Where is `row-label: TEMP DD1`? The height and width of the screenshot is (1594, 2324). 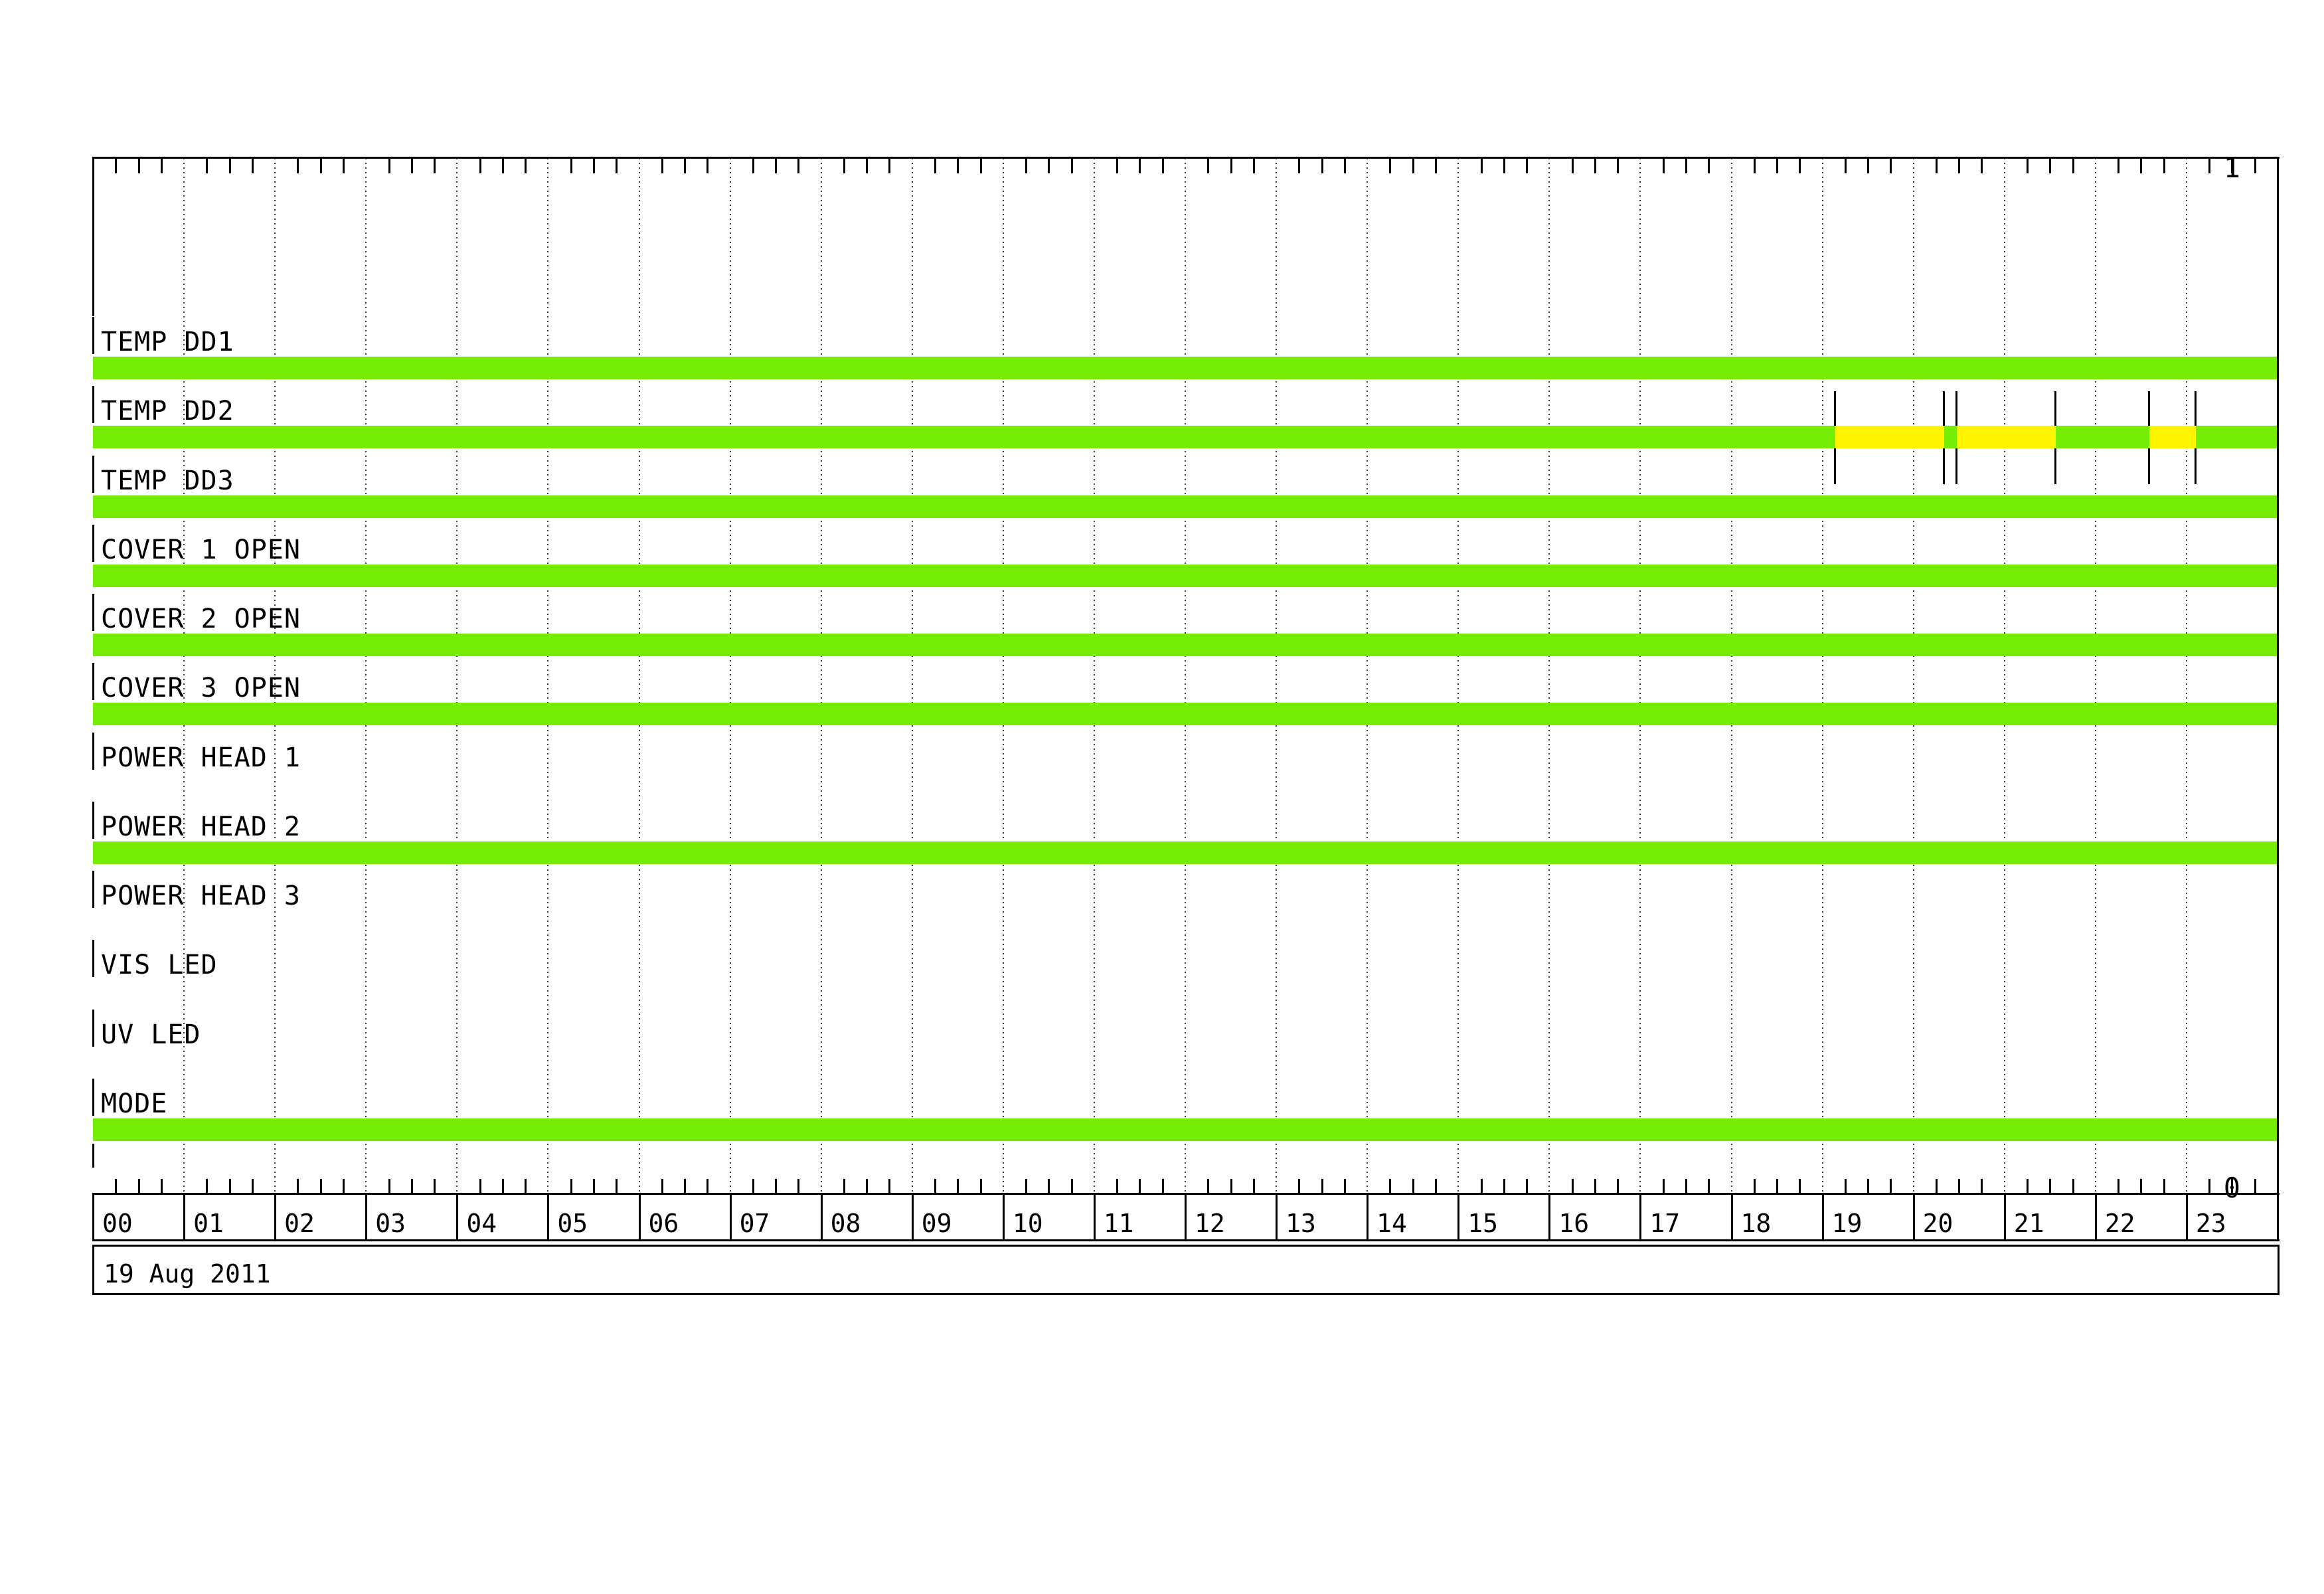 row-label: TEMP DD1 is located at coordinates (167, 342).